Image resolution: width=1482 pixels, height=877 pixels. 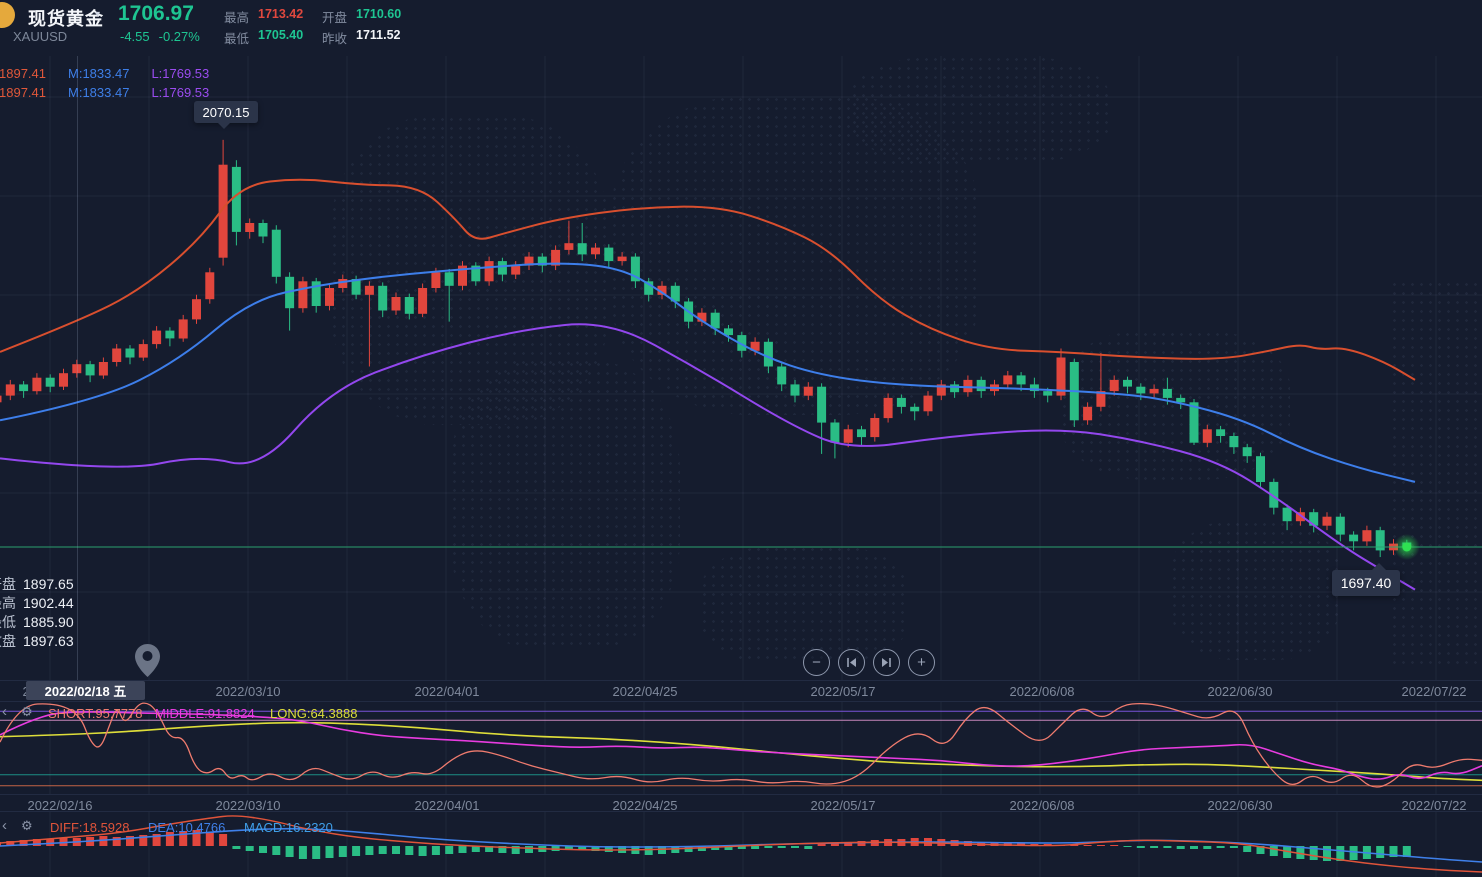 What do you see at coordinates (135, 36) in the screenshot?
I see `change-value: -4.55` at bounding box center [135, 36].